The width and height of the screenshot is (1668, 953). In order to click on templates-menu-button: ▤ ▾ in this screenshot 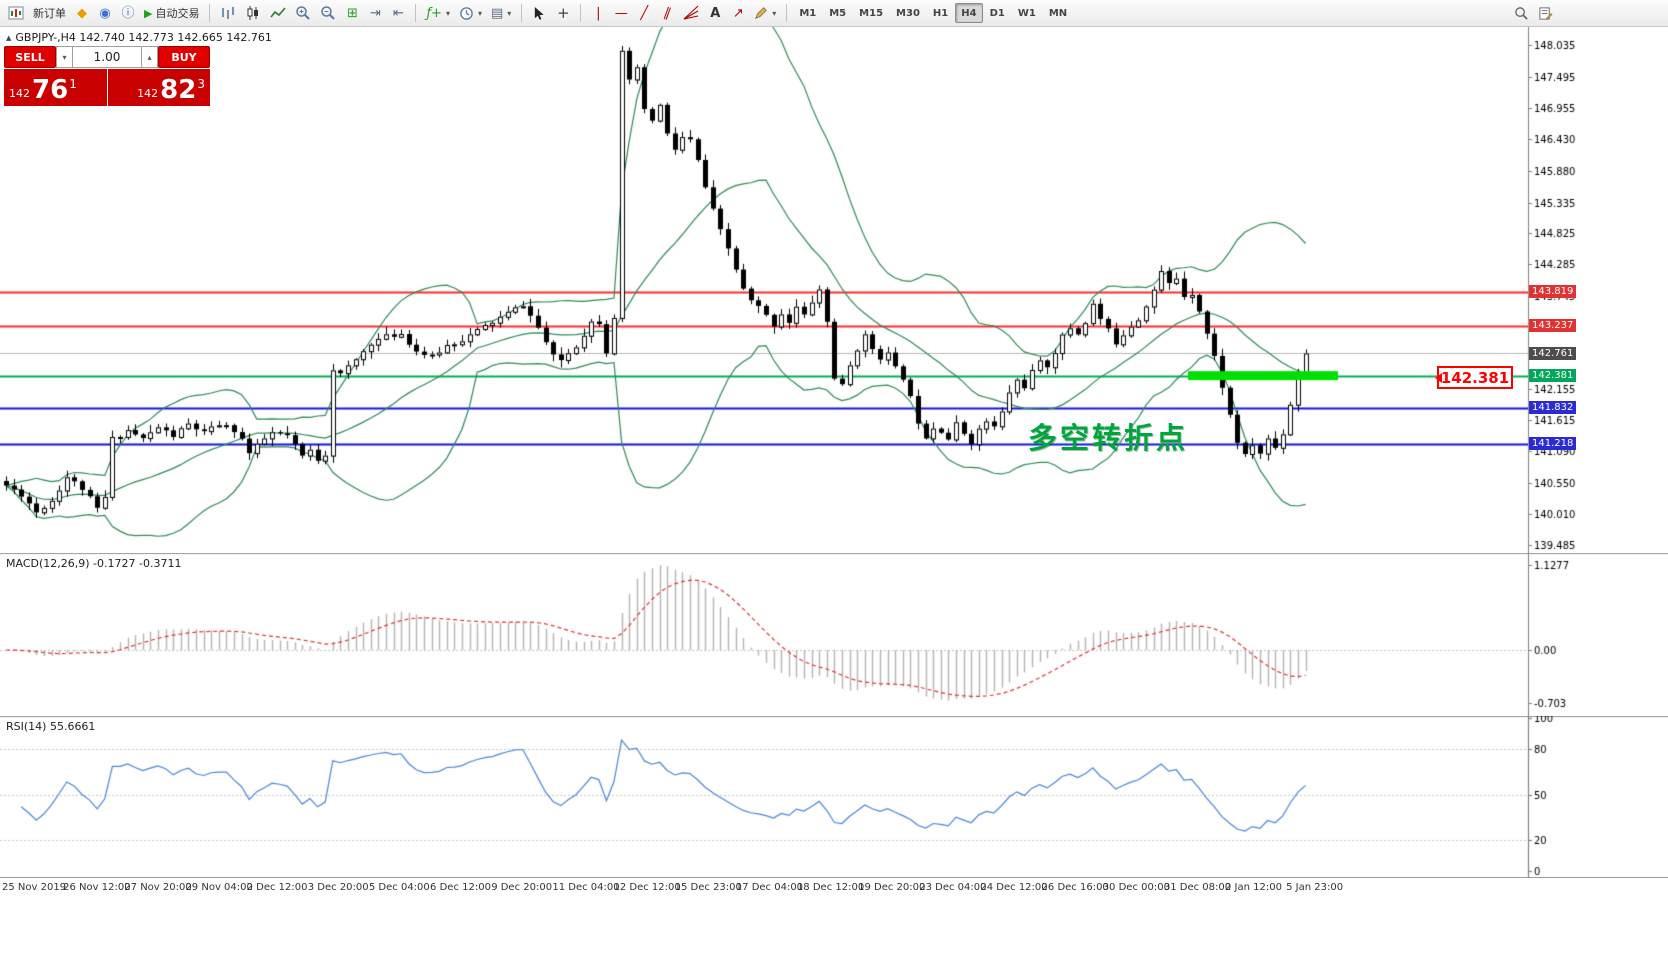, I will do `click(501, 13)`.